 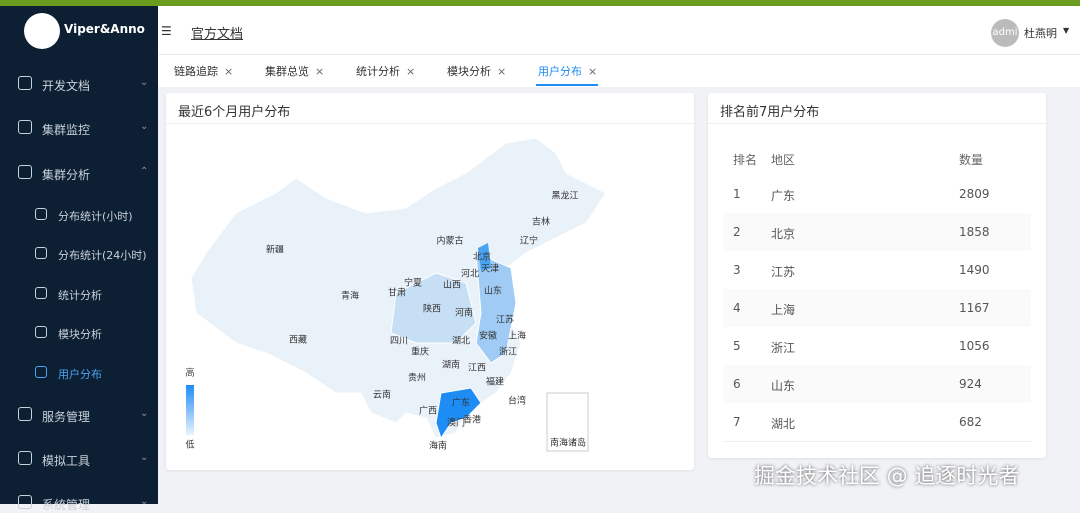 What do you see at coordinates (399, 342) in the screenshot?
I see `province-label: 四川` at bounding box center [399, 342].